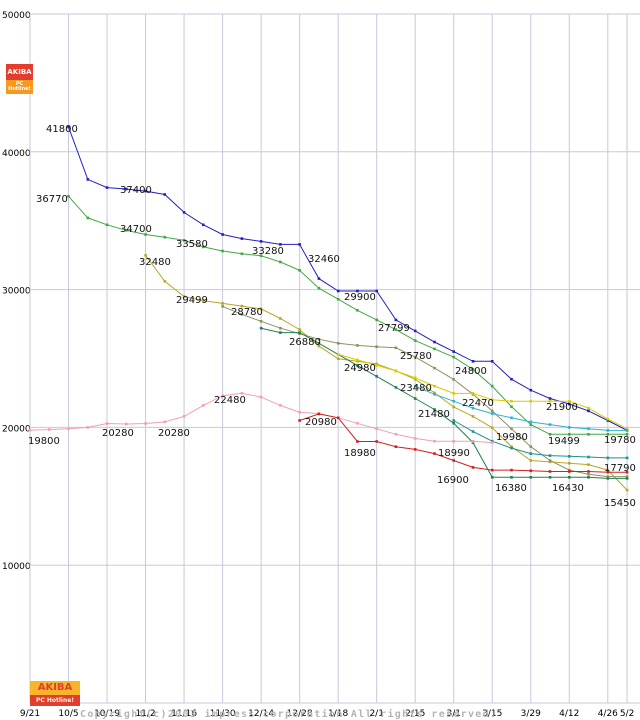 The width and height of the screenshot is (640, 720). I want to click on svg-text: 11/2, so click(145, 714).